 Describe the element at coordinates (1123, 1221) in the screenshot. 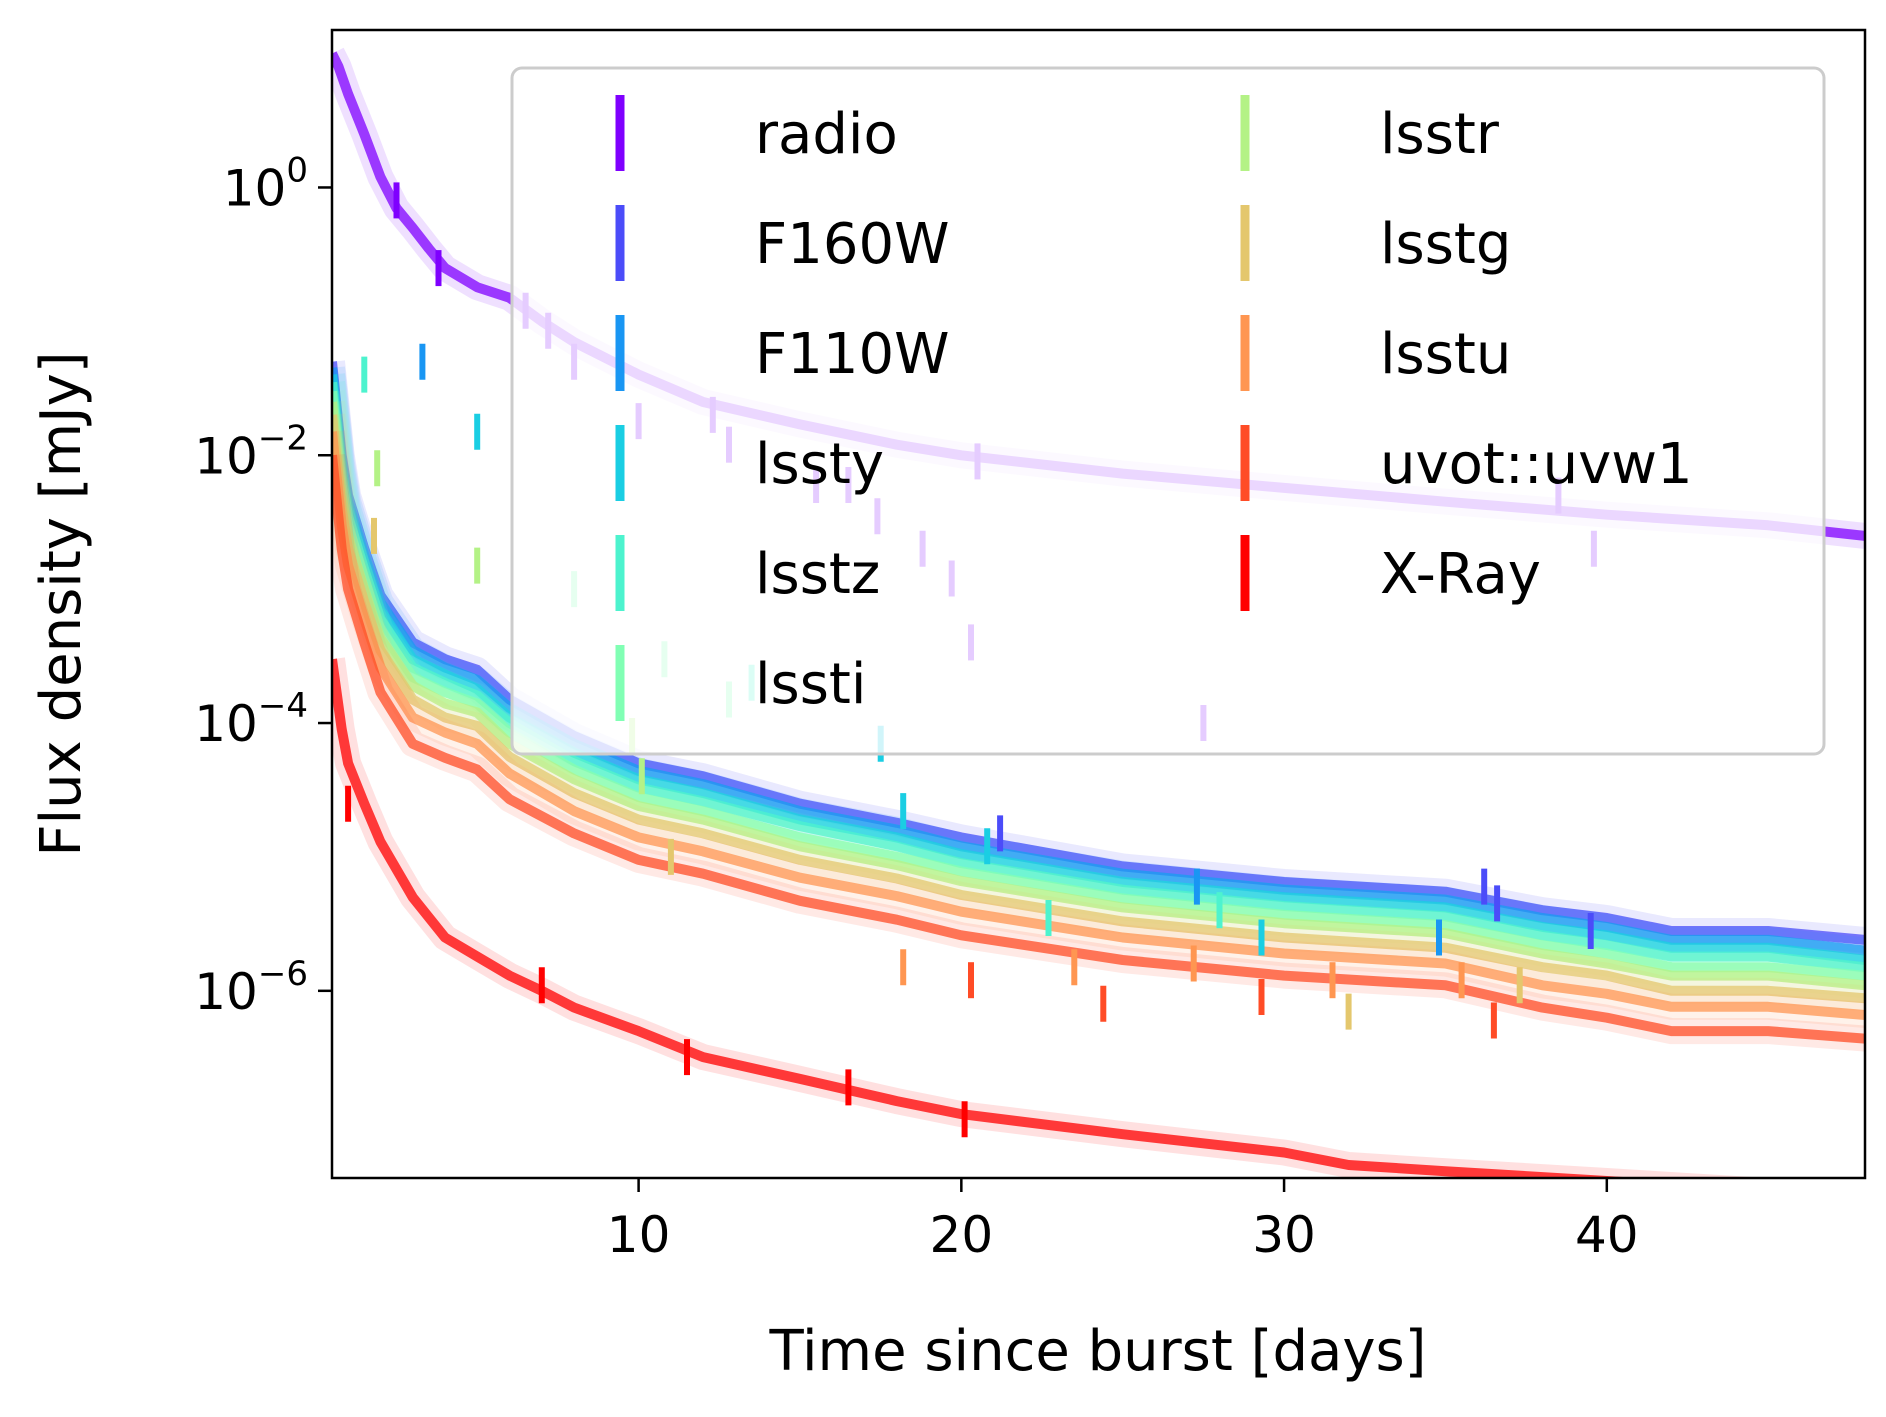

I see `x-axis: 10 20 30 40` at that location.